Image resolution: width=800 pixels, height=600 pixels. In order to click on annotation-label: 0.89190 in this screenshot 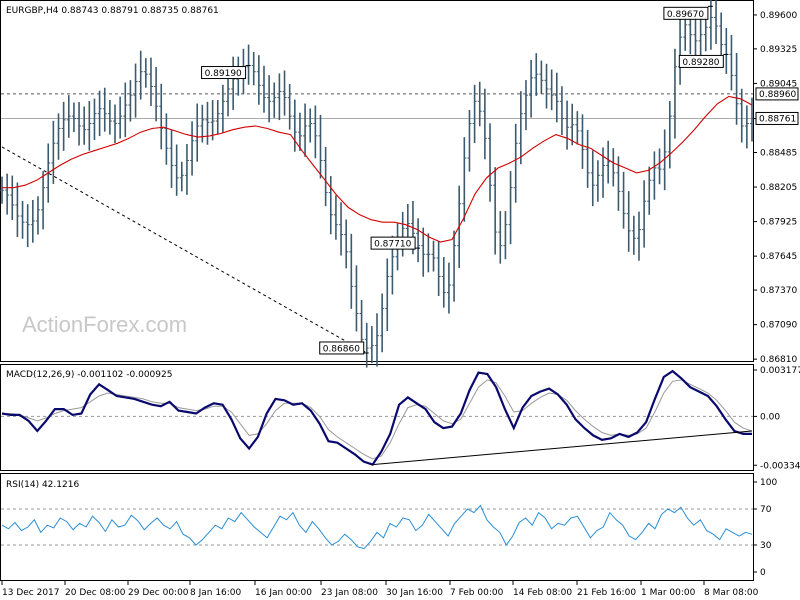, I will do `click(223, 74)`.